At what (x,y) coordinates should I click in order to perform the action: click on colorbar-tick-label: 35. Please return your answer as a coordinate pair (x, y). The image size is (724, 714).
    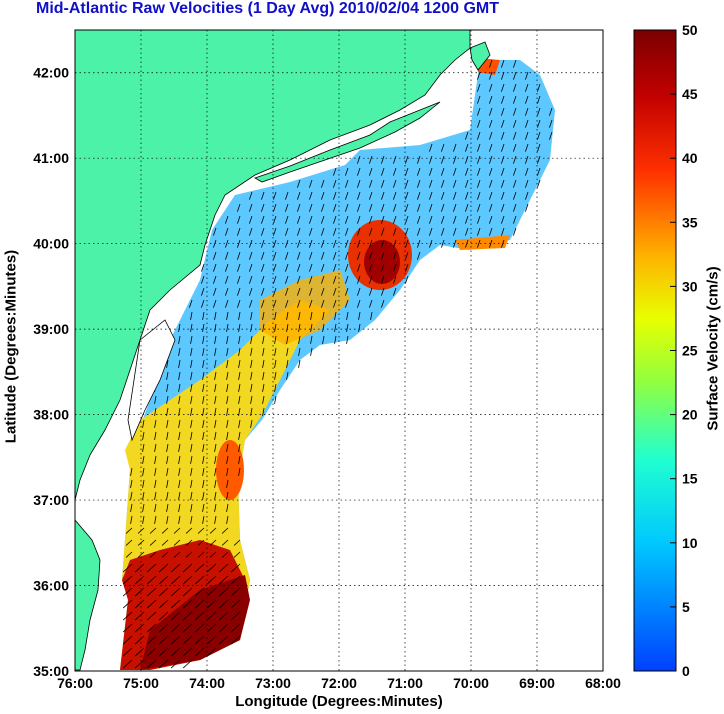
    Looking at the image, I should click on (690, 222).